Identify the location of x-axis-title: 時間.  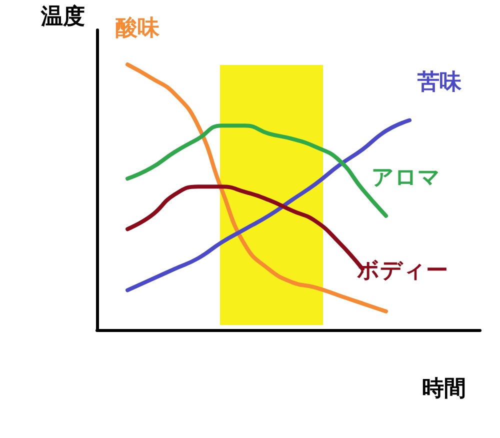
(444, 389).